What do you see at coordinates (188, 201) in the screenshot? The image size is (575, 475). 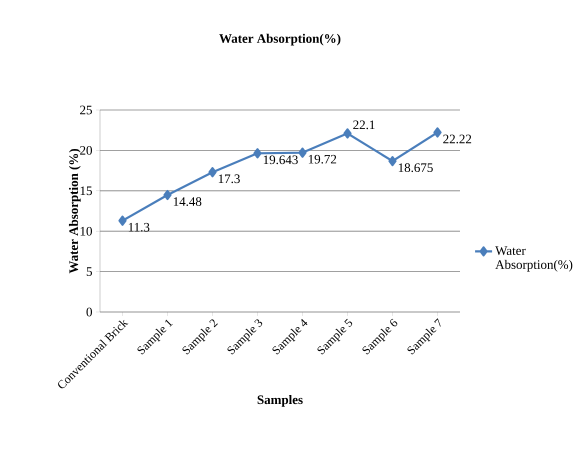 I see `data-label: 14.48` at bounding box center [188, 201].